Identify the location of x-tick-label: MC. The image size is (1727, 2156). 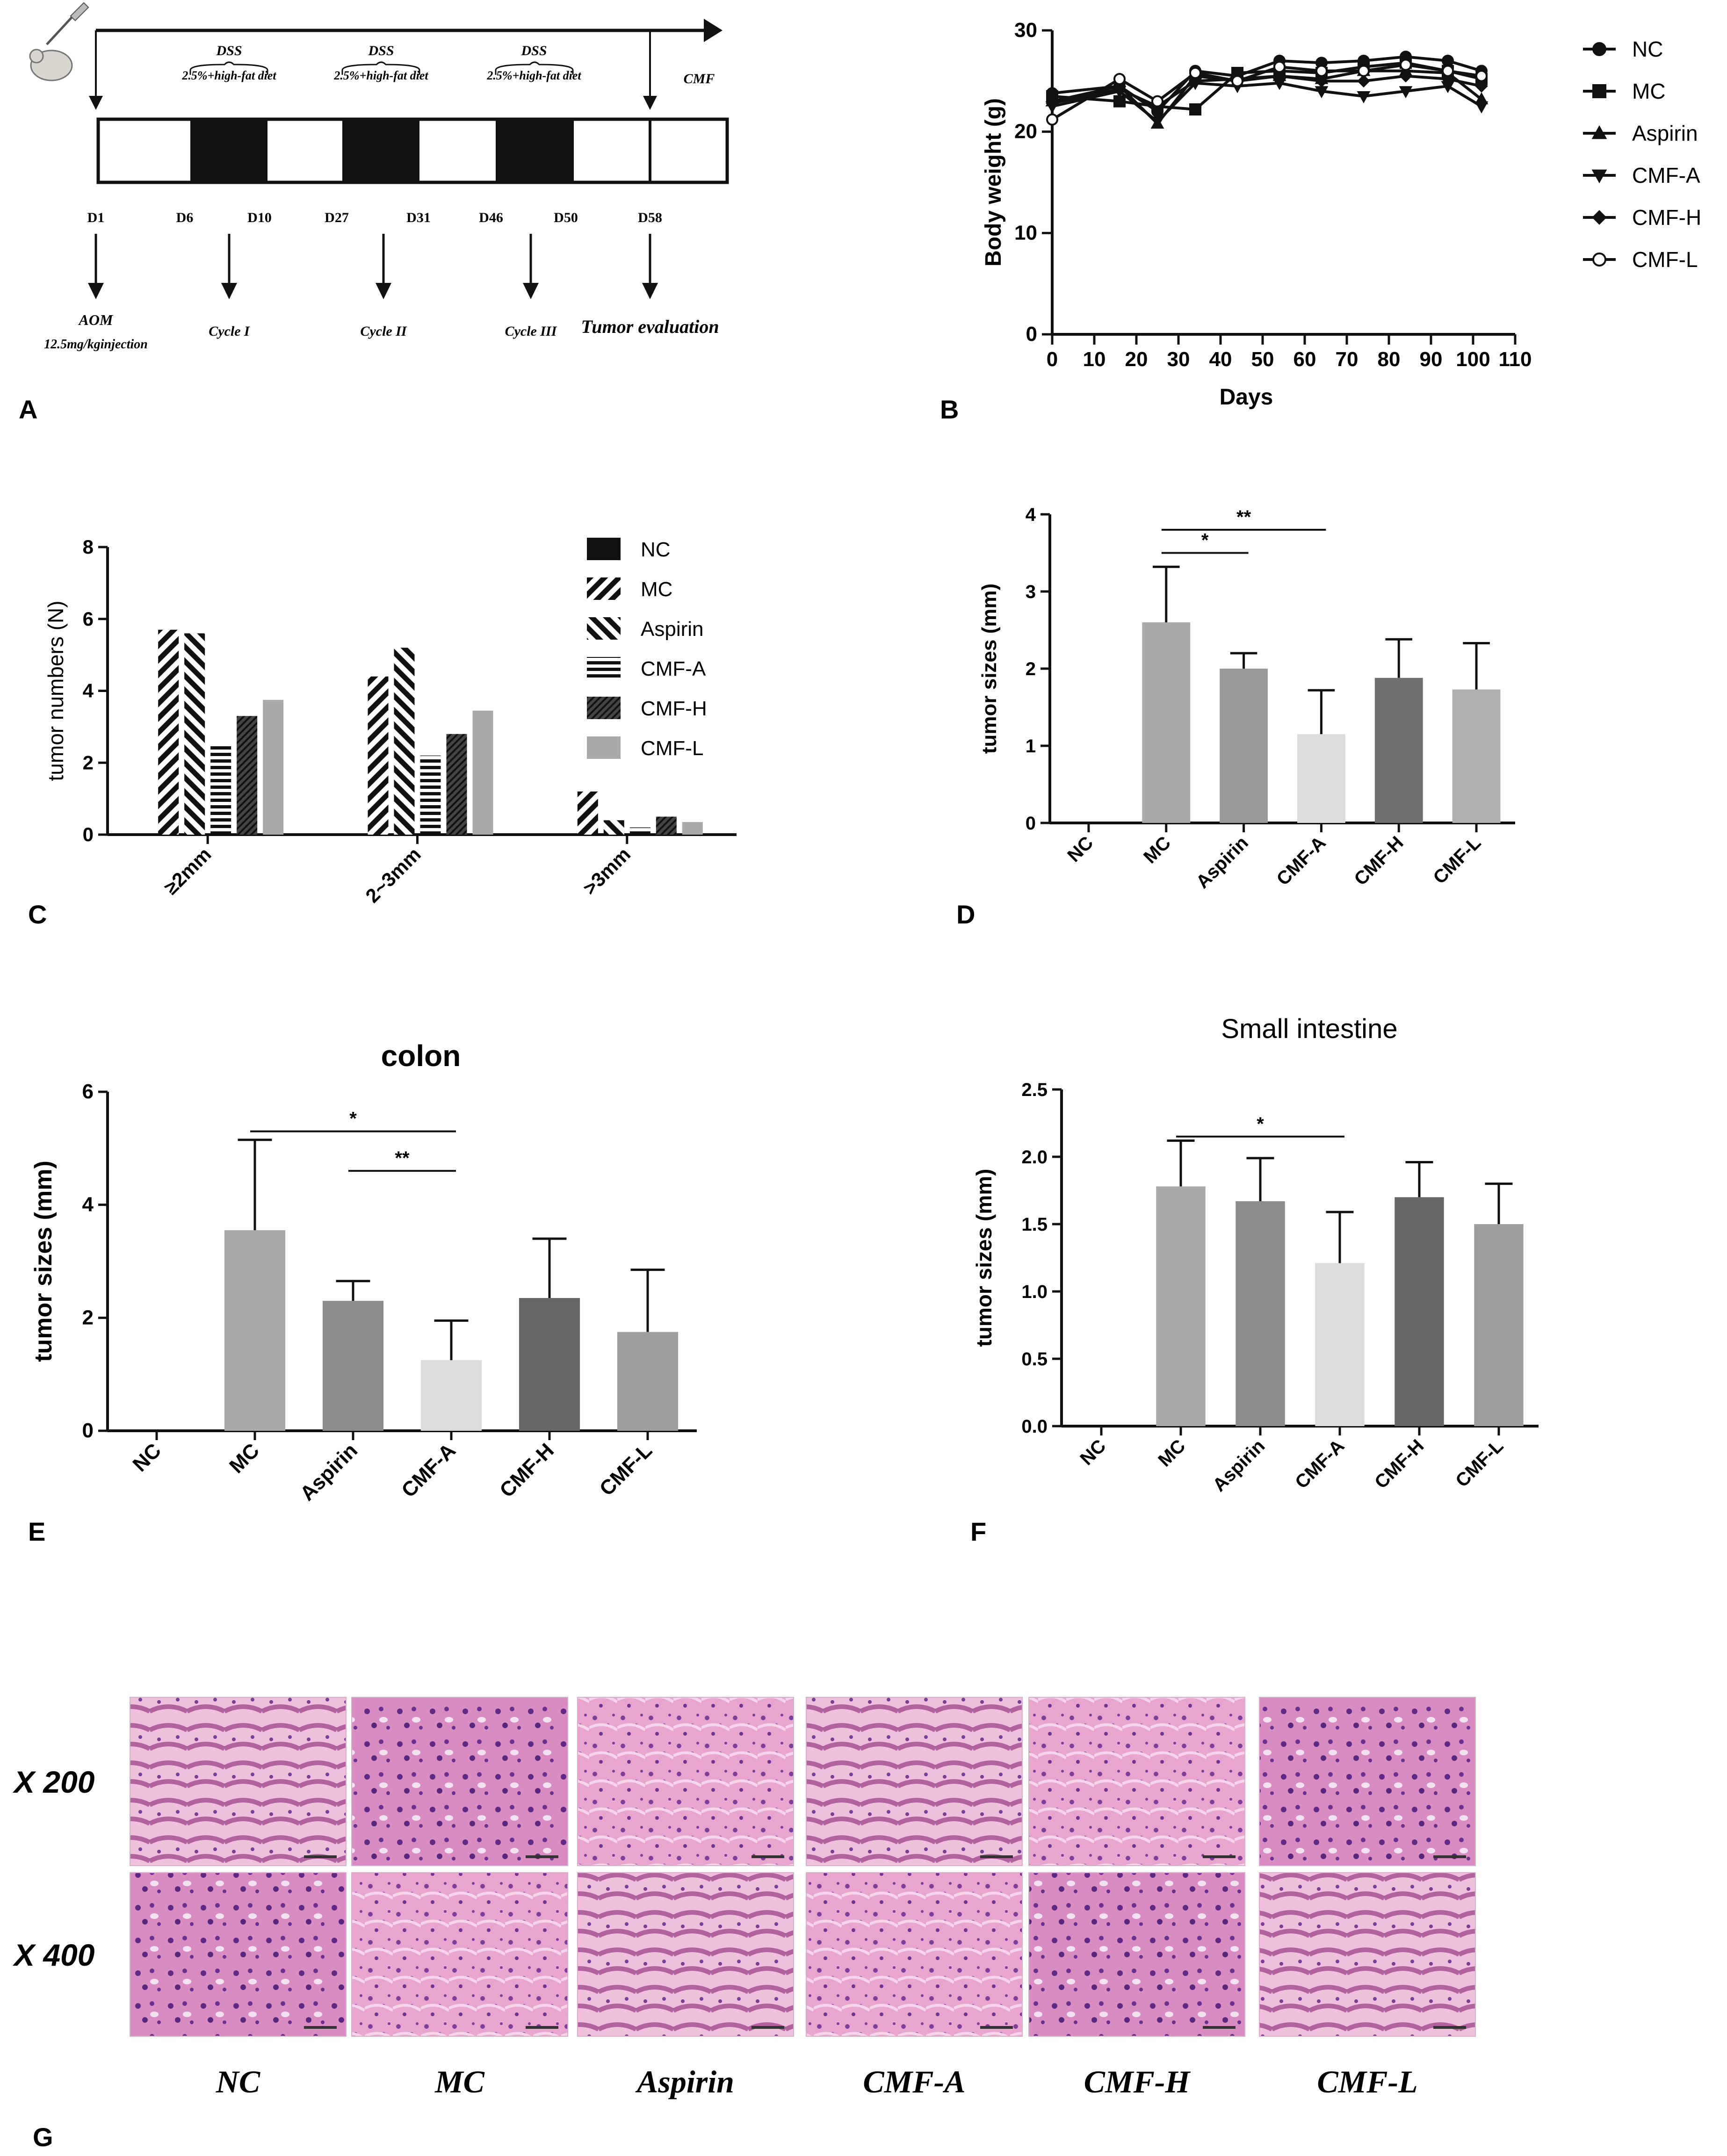
(1157, 849).